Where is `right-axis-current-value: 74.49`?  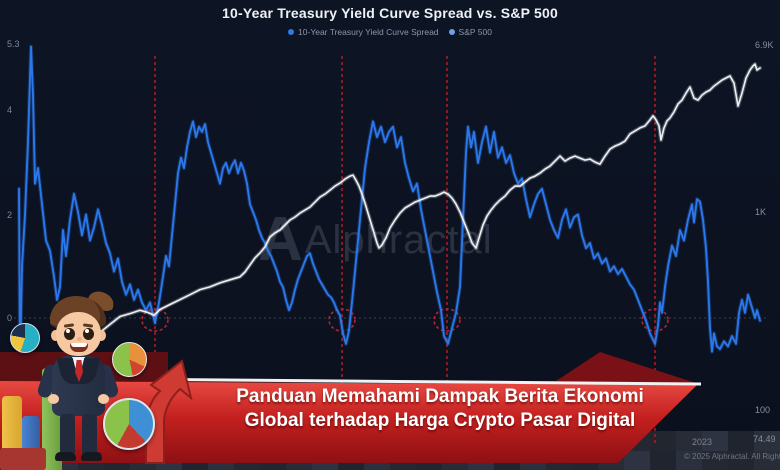 right-axis-current-value: 74.49 is located at coordinates (764, 439).